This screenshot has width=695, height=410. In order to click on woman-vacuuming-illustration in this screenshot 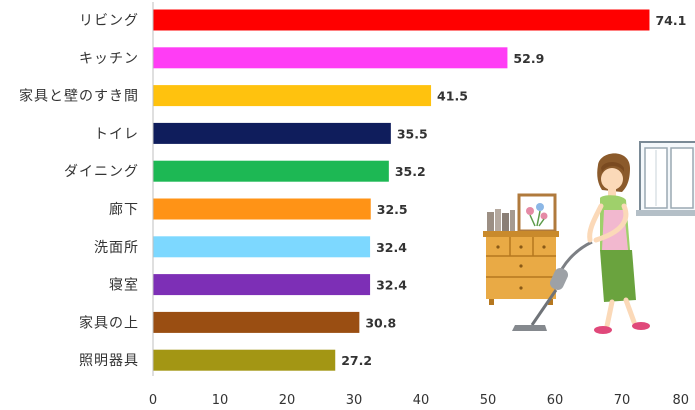, I will do `click(589, 237)`.